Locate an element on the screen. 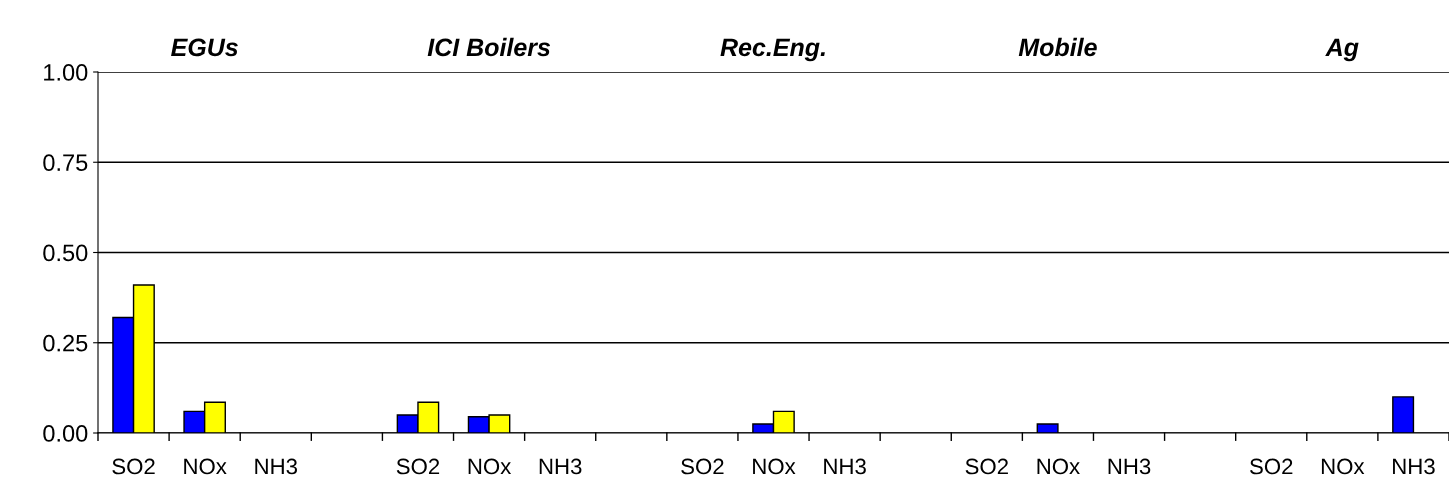 The width and height of the screenshot is (1449, 496). y-tick-label: 0.25 is located at coordinates (65, 343).